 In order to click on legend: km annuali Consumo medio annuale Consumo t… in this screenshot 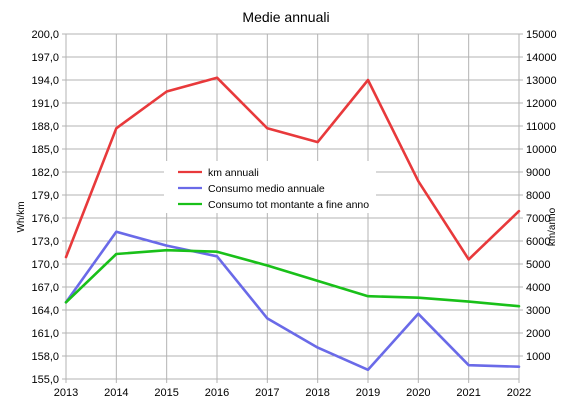, I will do `click(270, 187)`.